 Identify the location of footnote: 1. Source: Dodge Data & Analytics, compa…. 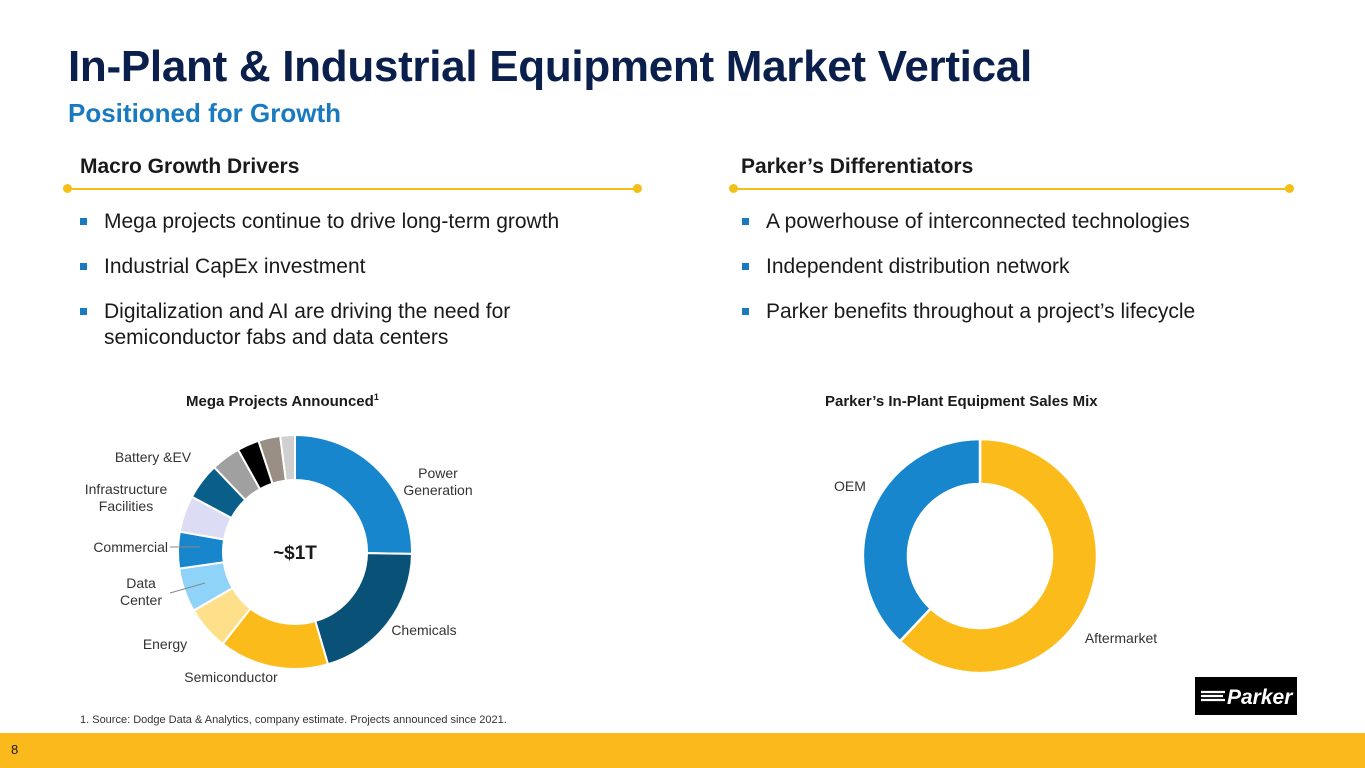
(293, 720).